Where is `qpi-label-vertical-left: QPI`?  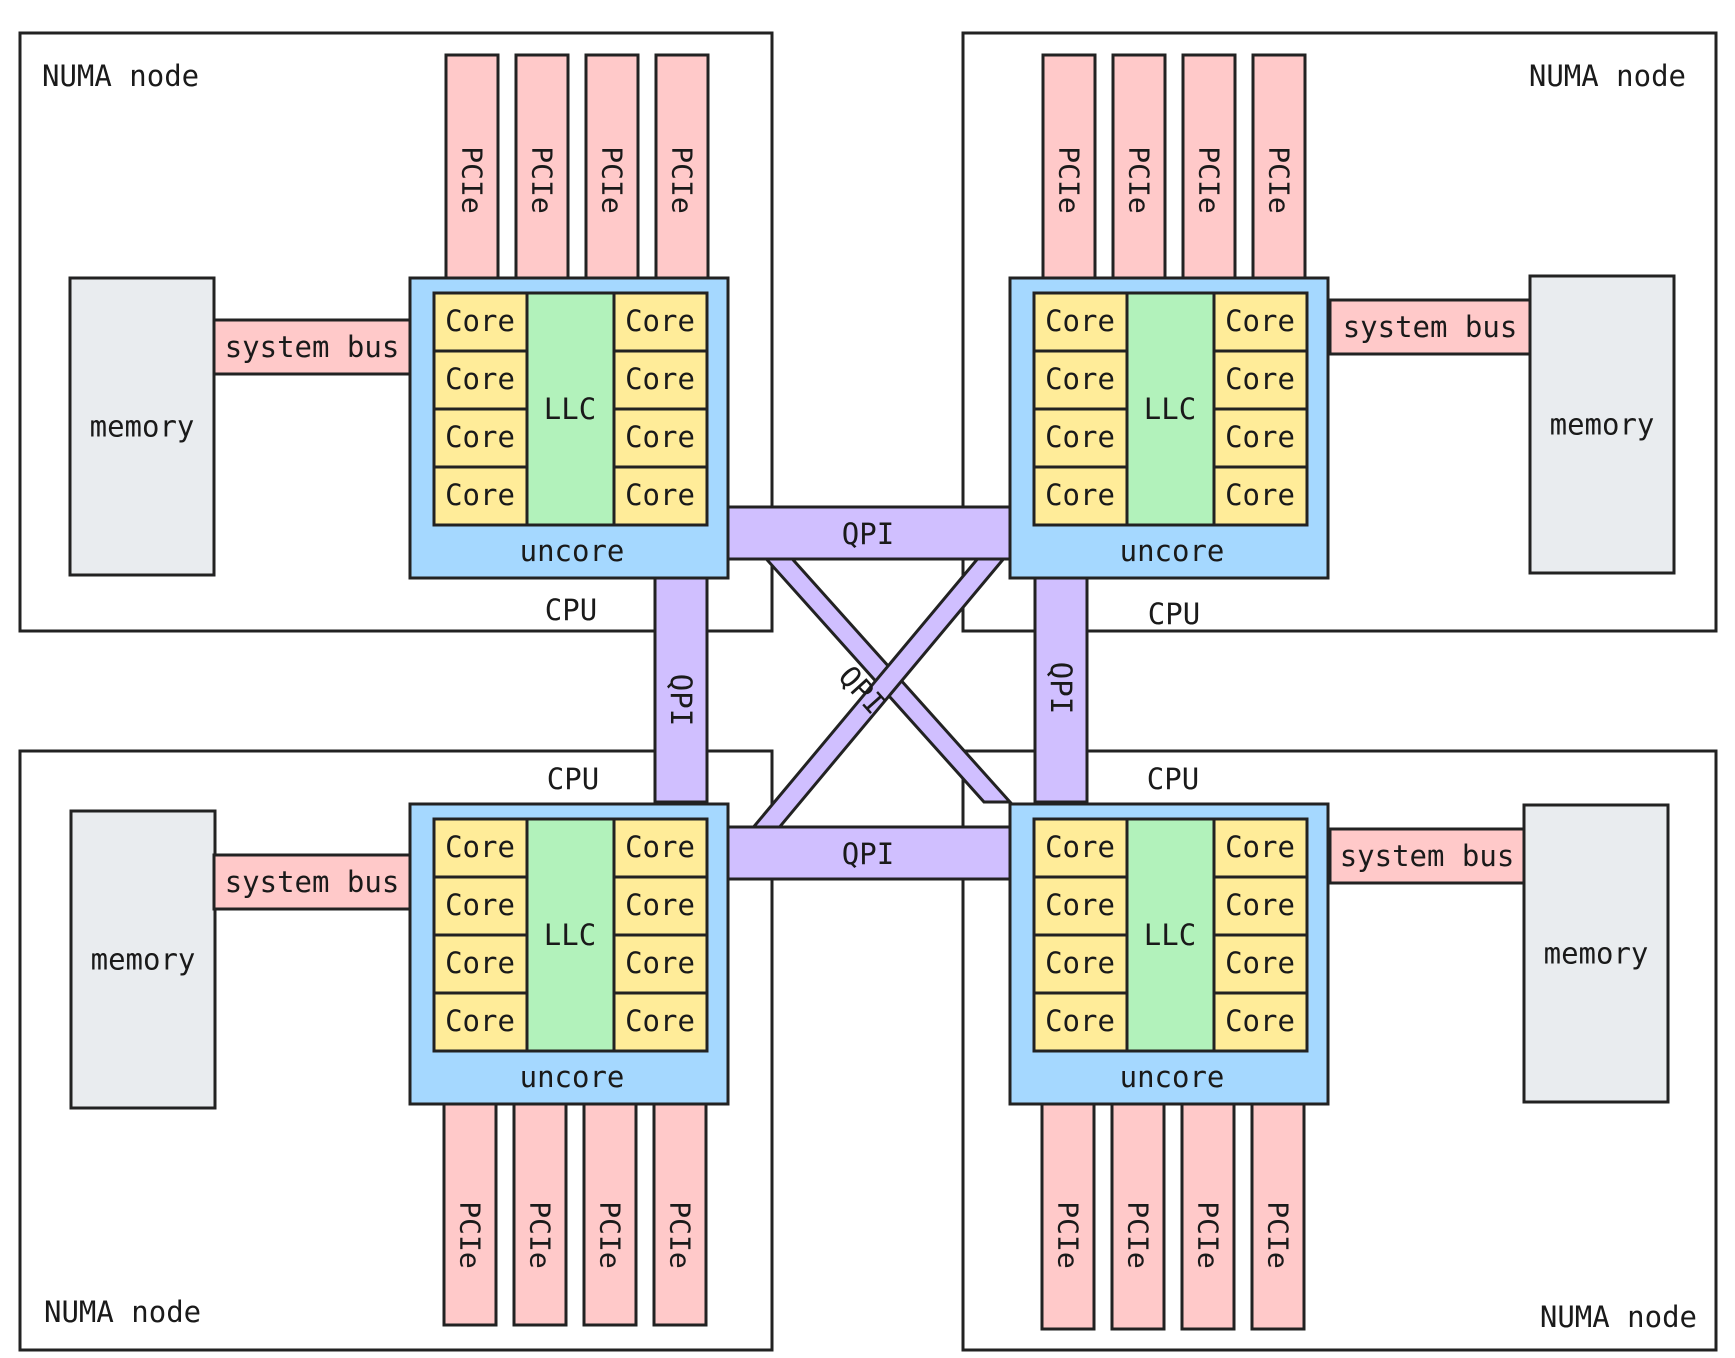
qpi-label-vertical-left: QPI is located at coordinates (681, 700).